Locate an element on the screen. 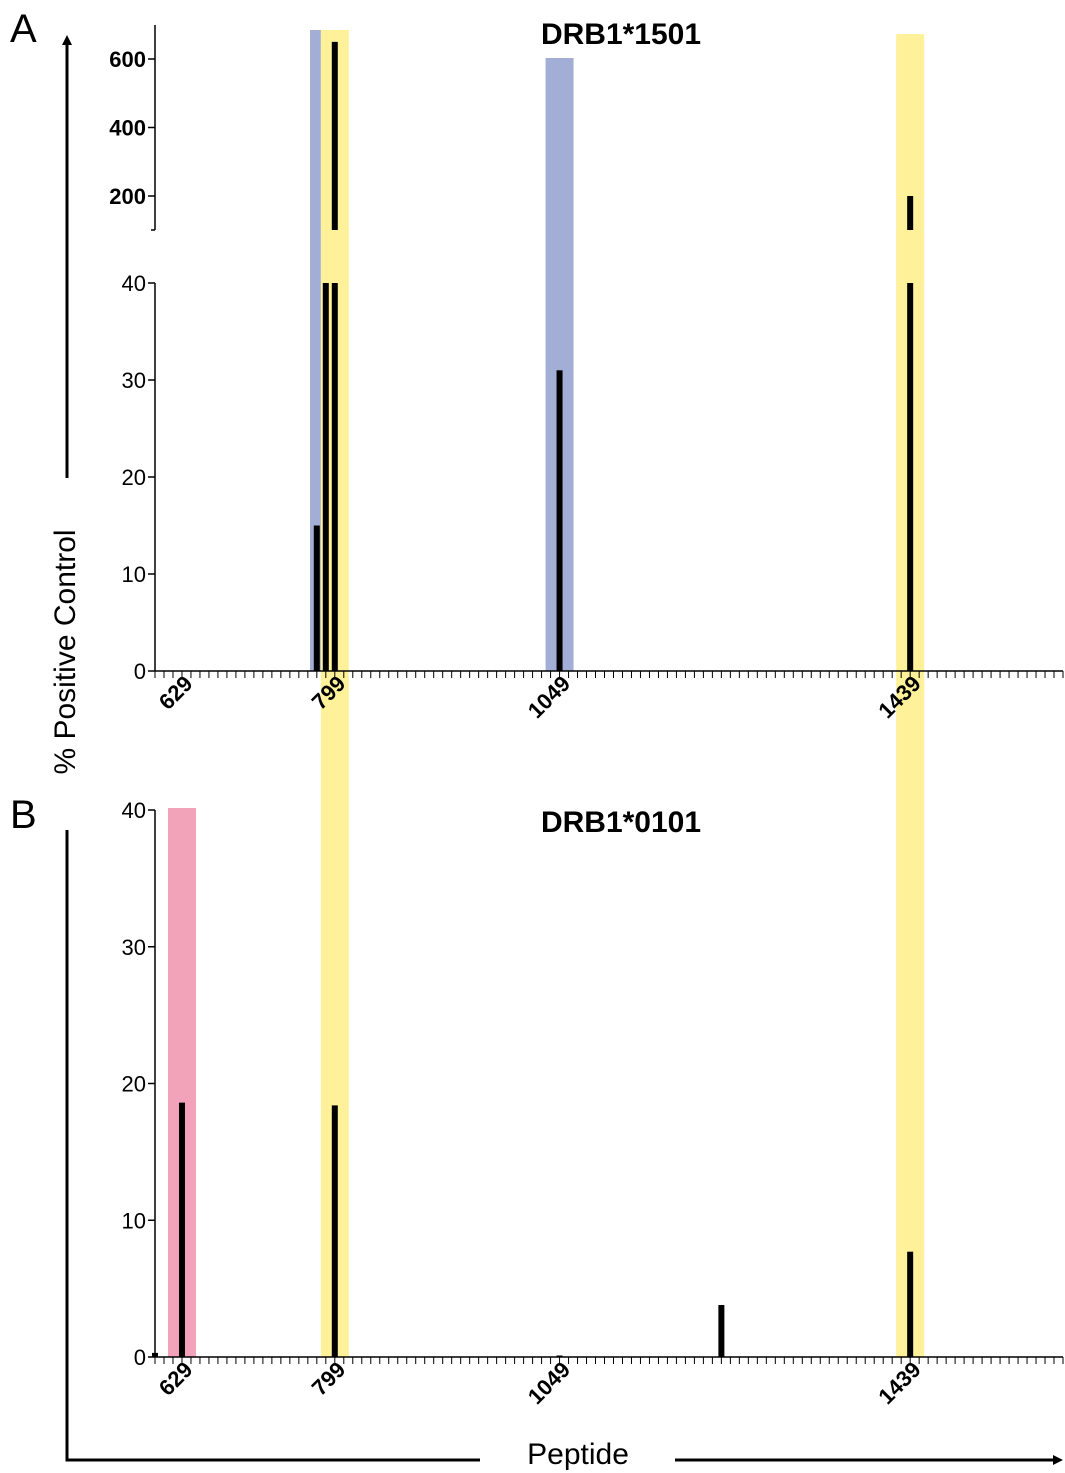 The width and height of the screenshot is (1065, 1473). panel-letter-a: A is located at coordinates (23, 29).